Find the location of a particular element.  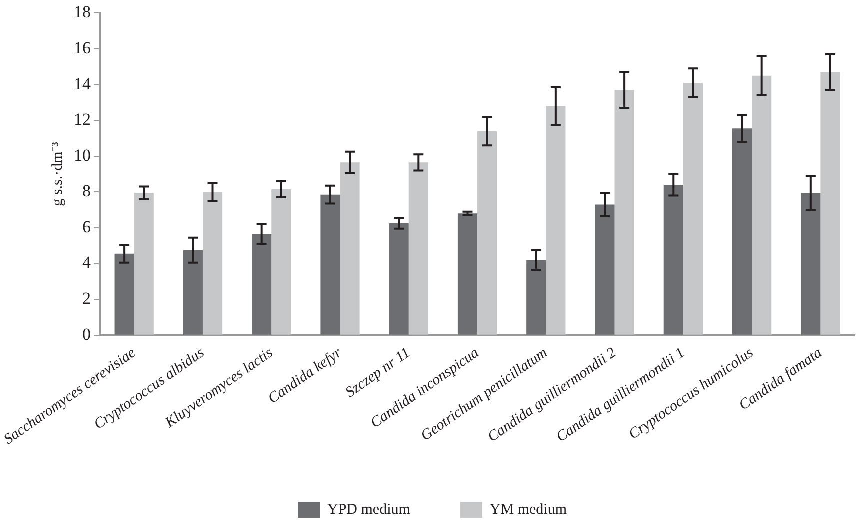

y-tick-label: 10 is located at coordinates (83, 155).